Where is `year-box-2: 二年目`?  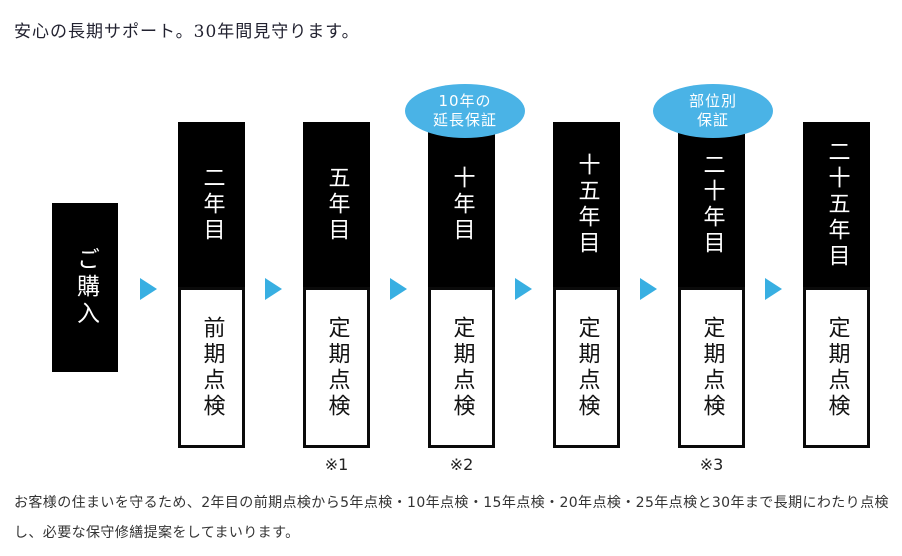 year-box-2: 二年目 is located at coordinates (211, 204).